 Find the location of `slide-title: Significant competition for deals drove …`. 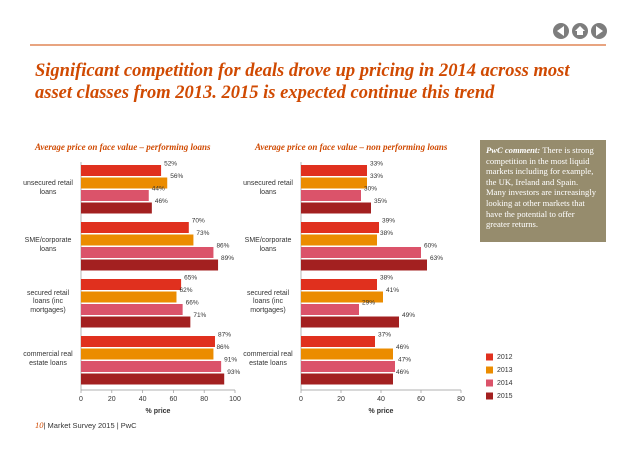

slide-title: Significant competition for deals drove … is located at coordinates (302, 82).